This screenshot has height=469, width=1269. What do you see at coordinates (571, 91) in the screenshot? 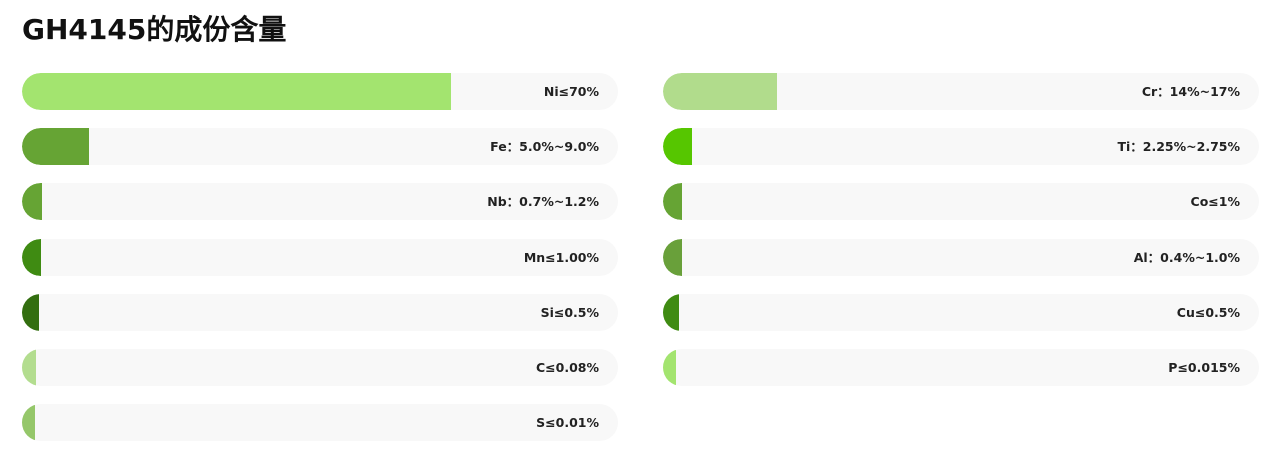
I see `composition-bar-label: Ni≤70%` at bounding box center [571, 91].